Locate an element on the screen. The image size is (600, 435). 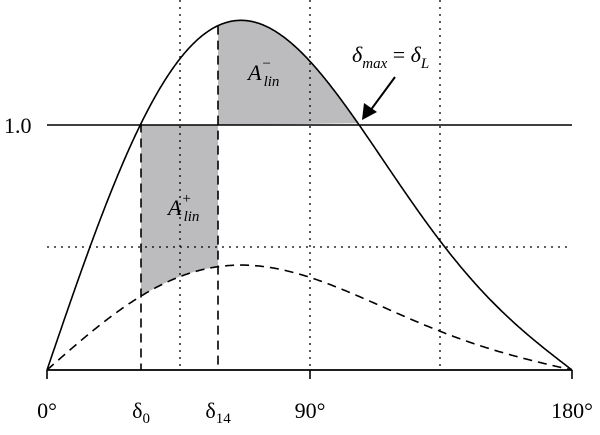
area-decel is located at coordinates (288, 72).